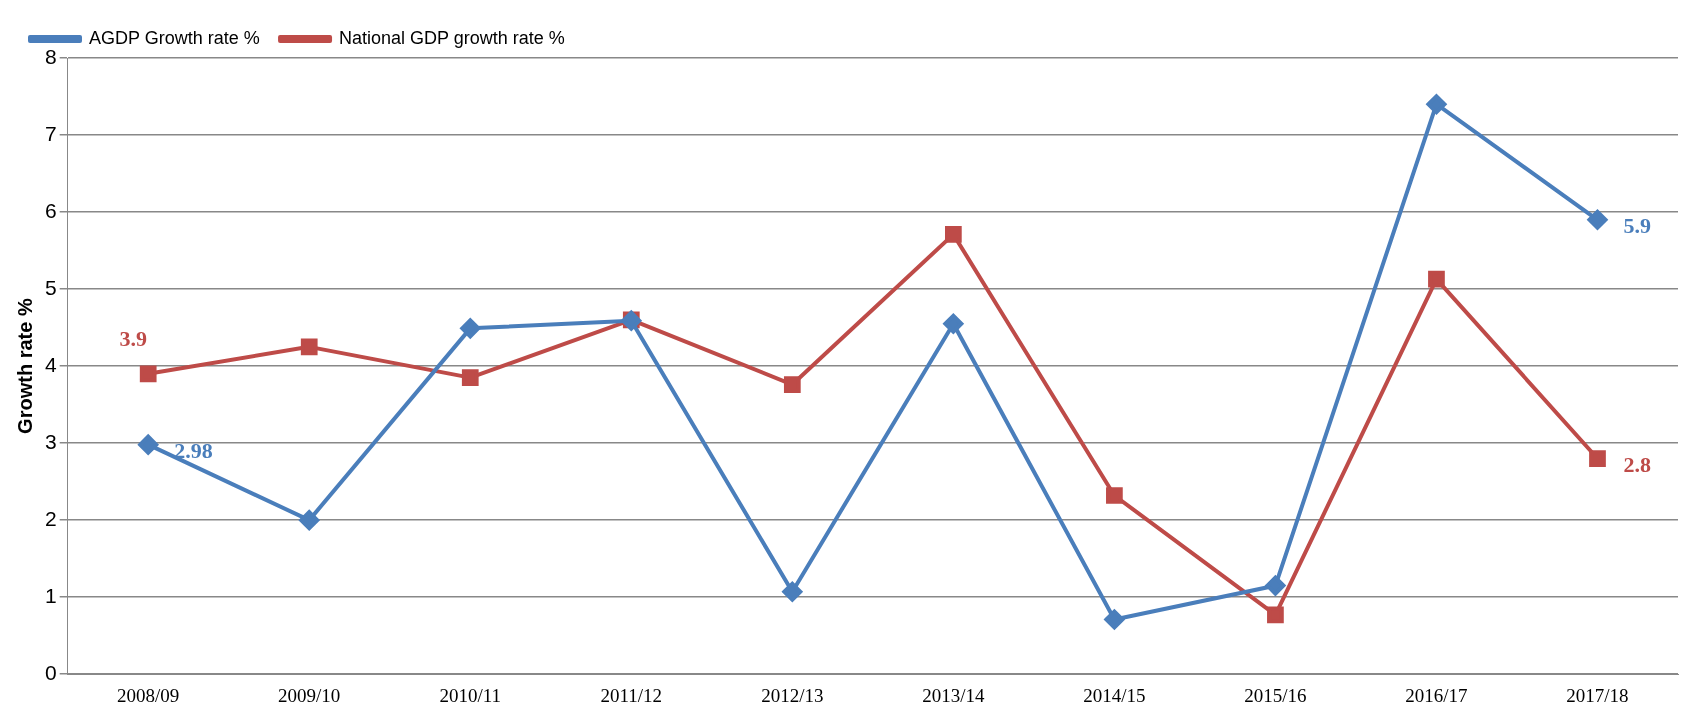 The height and width of the screenshot is (711, 1698). Describe the element at coordinates (1436, 695) in the screenshot. I see `x-tick-label: 2016/17` at that location.